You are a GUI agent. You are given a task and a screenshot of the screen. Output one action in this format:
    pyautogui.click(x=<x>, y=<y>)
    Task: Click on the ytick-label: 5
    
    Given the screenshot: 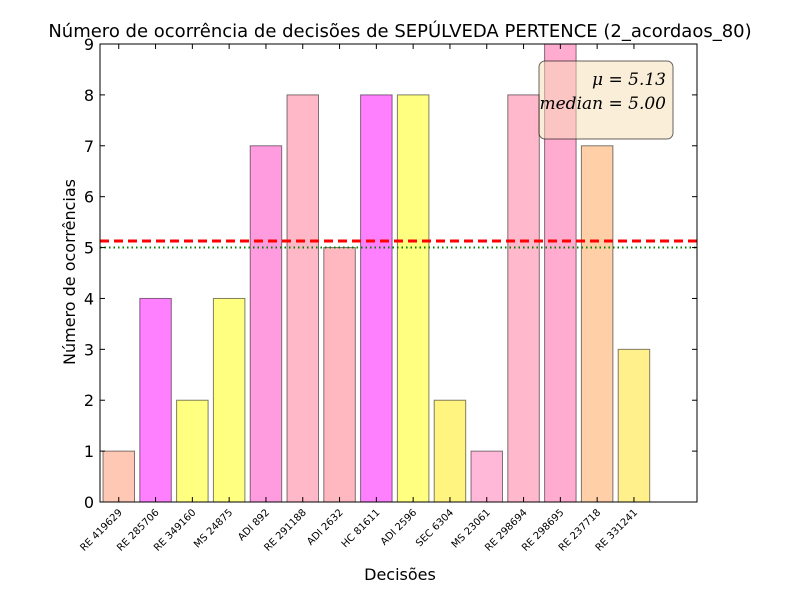 What is the action you would take?
    pyautogui.click(x=89, y=248)
    